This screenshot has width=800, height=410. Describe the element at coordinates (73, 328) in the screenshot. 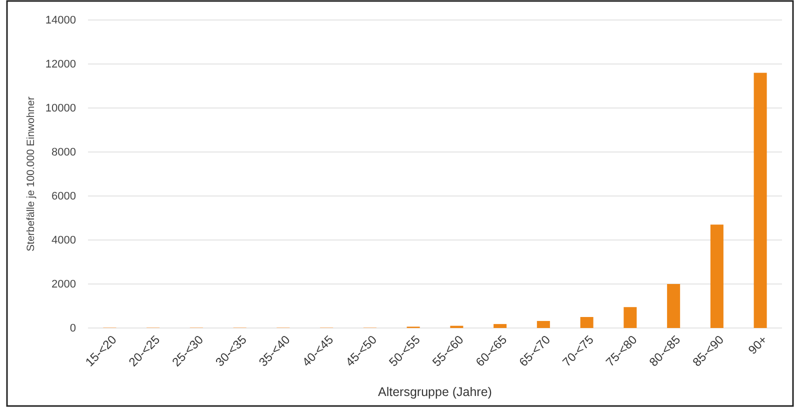

I see `y-tick-label: 0` at that location.